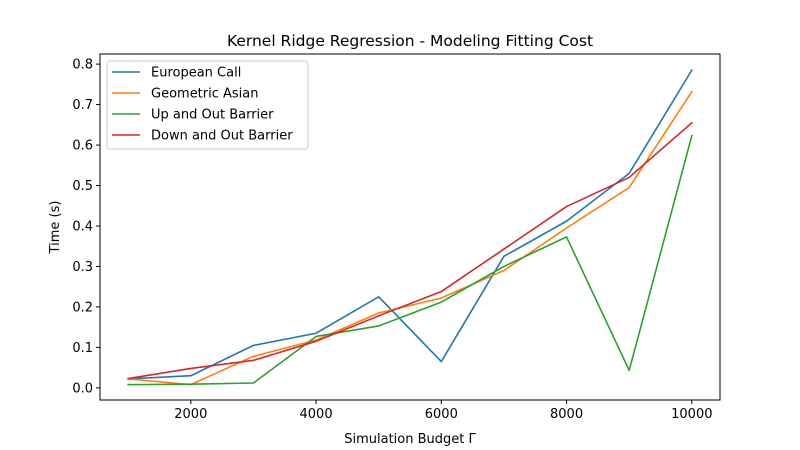  Describe the element at coordinates (222, 136) in the screenshot. I see `legend-label-3: Down and Out Barrier` at that location.